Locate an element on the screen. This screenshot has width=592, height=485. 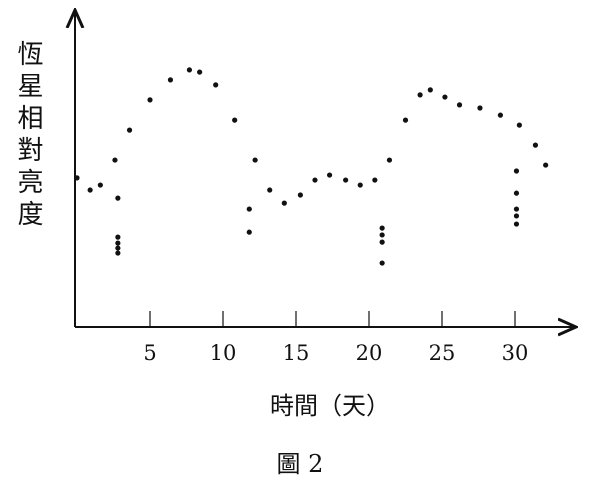
x-tick-label: 25 is located at coordinates (442, 353).